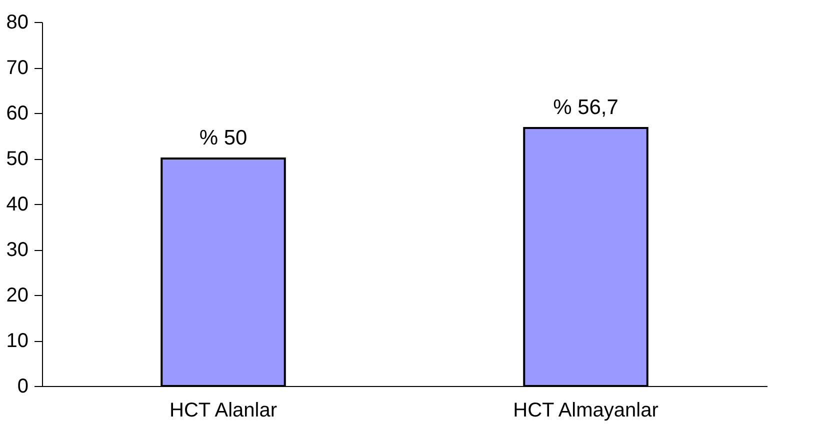  I want to click on y-tick-label: 10, so click(17, 341).